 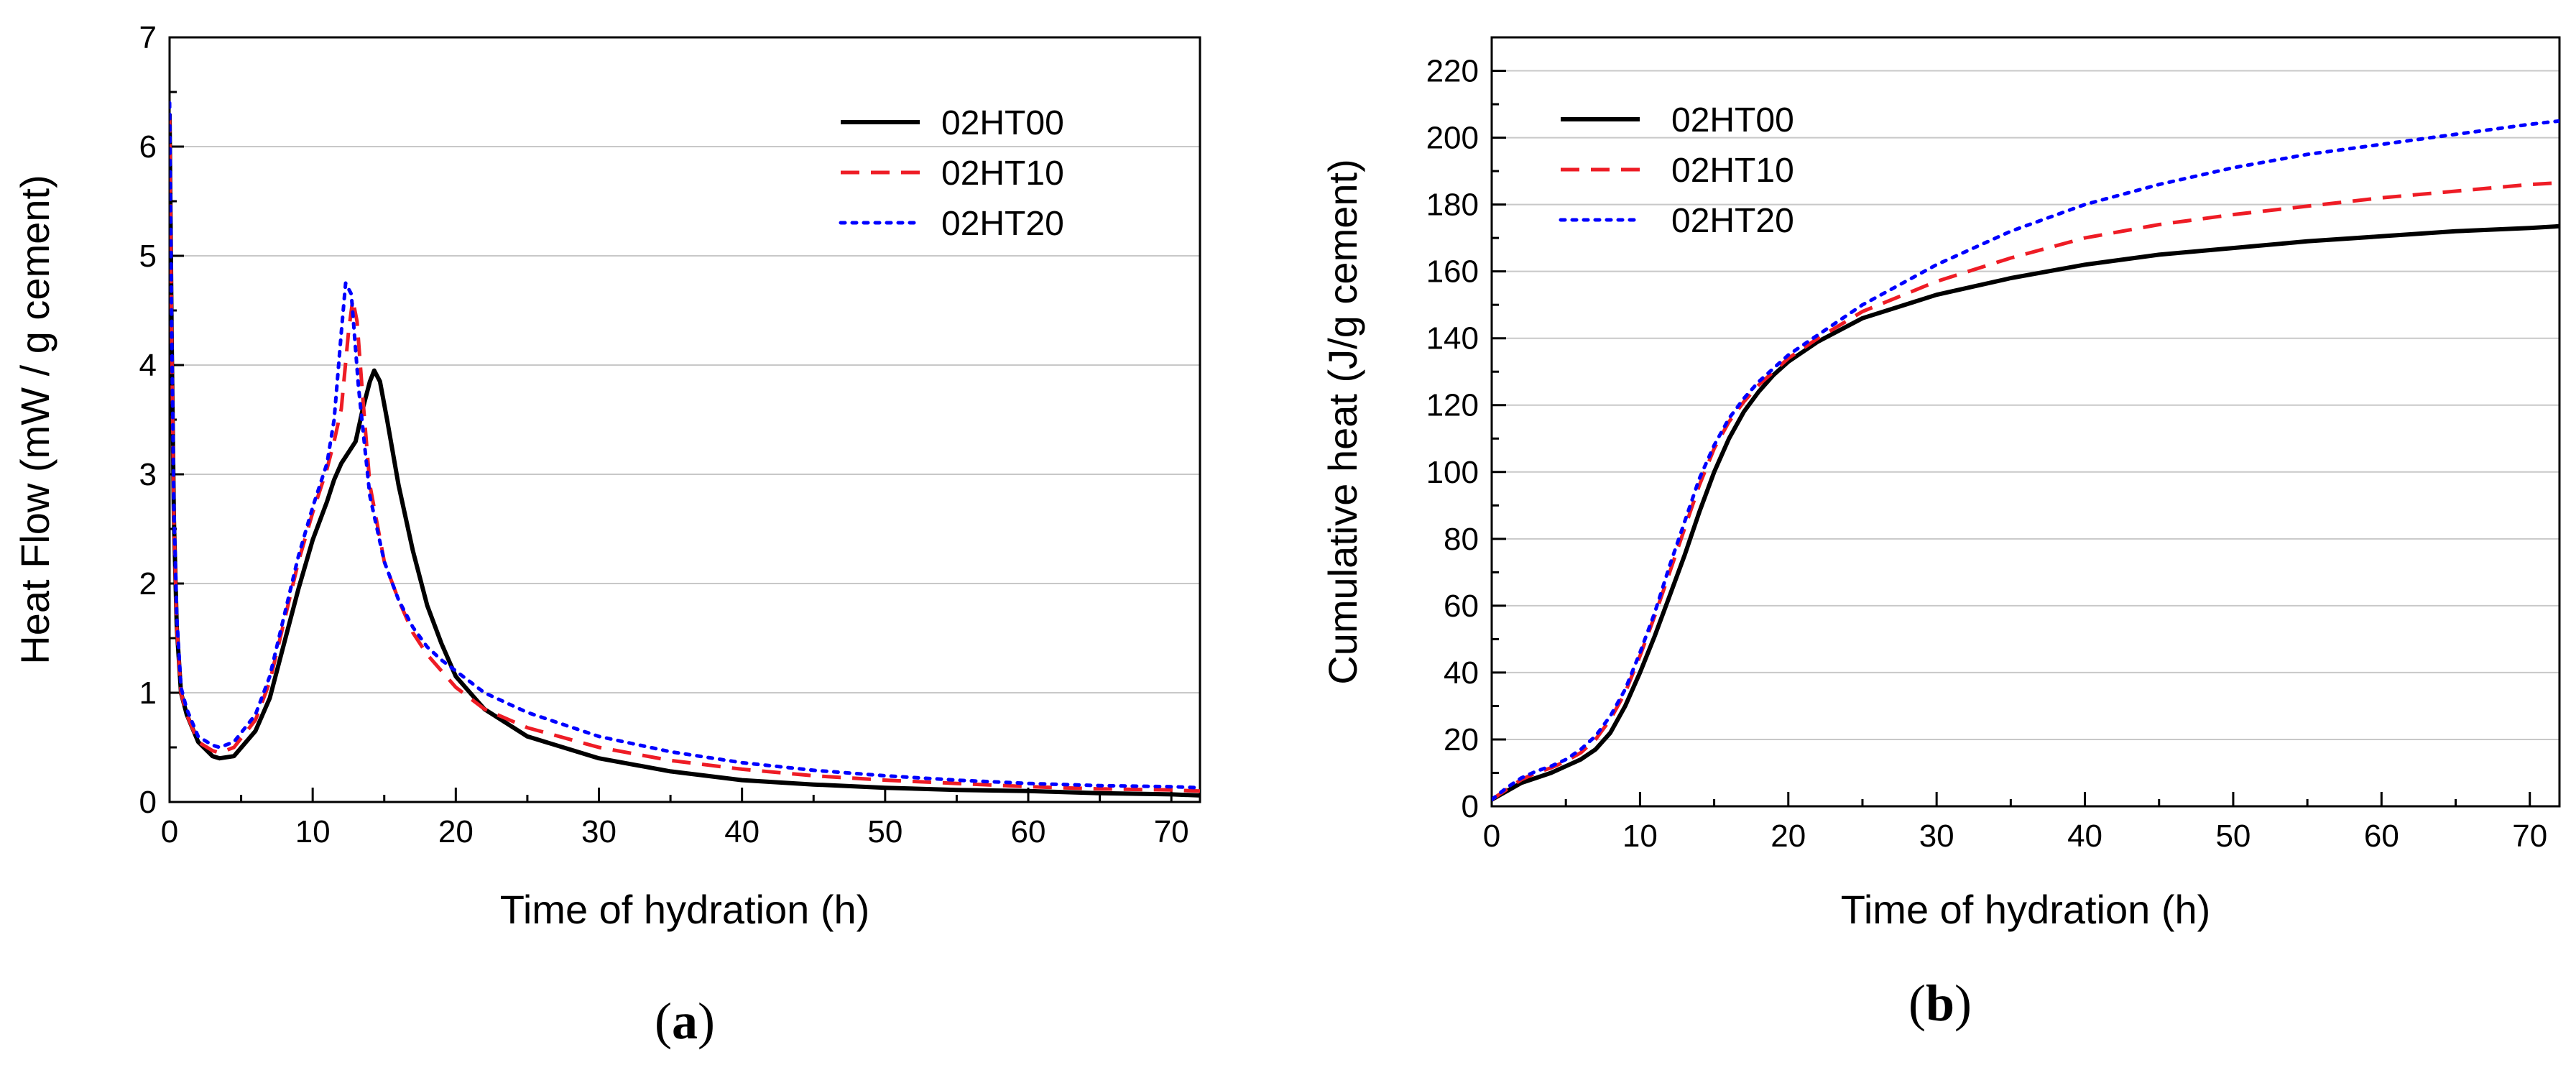 What do you see at coordinates (34, 419) in the screenshot?
I see `y-axis-title-a: Heat Flow (mW / g cement)` at bounding box center [34, 419].